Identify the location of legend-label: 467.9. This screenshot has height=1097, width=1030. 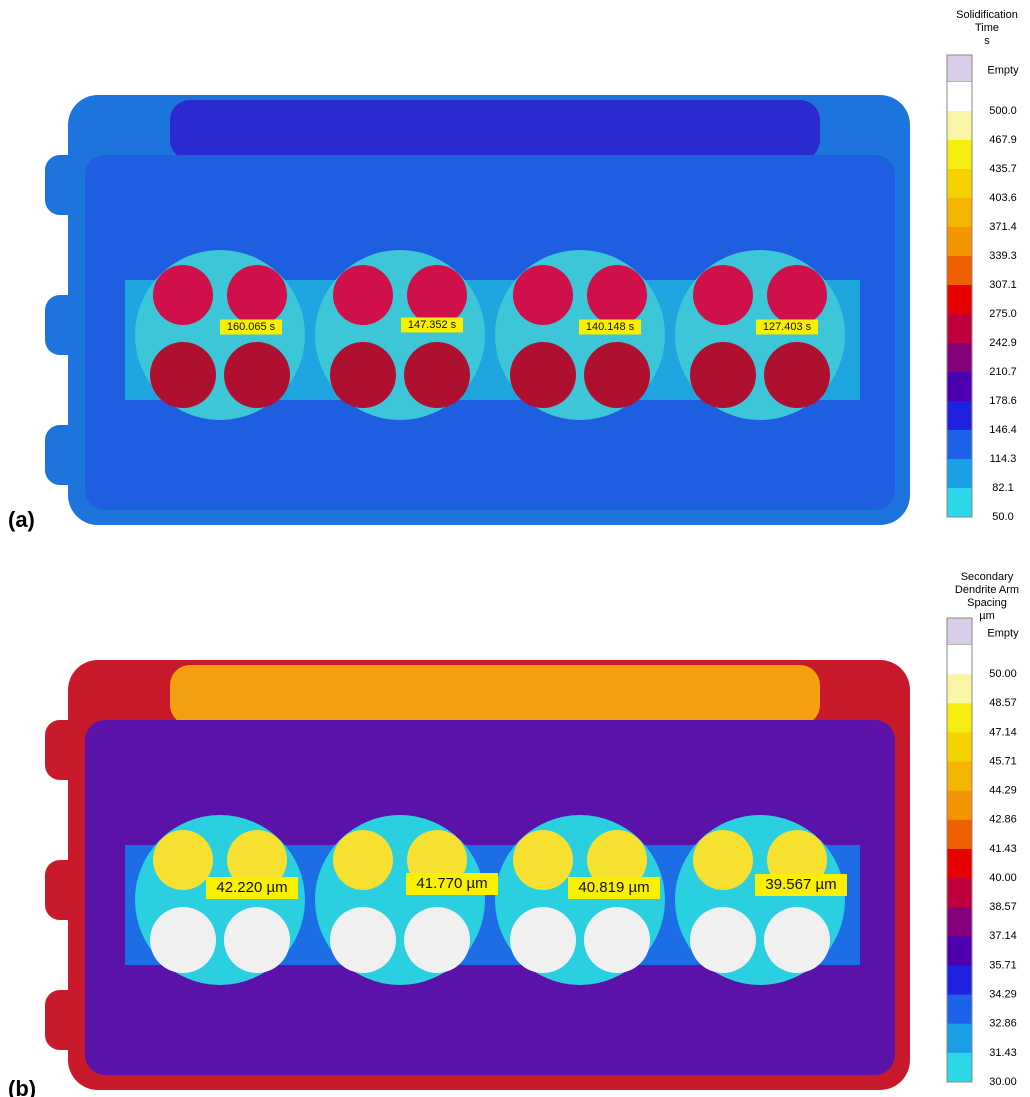
(1003, 140).